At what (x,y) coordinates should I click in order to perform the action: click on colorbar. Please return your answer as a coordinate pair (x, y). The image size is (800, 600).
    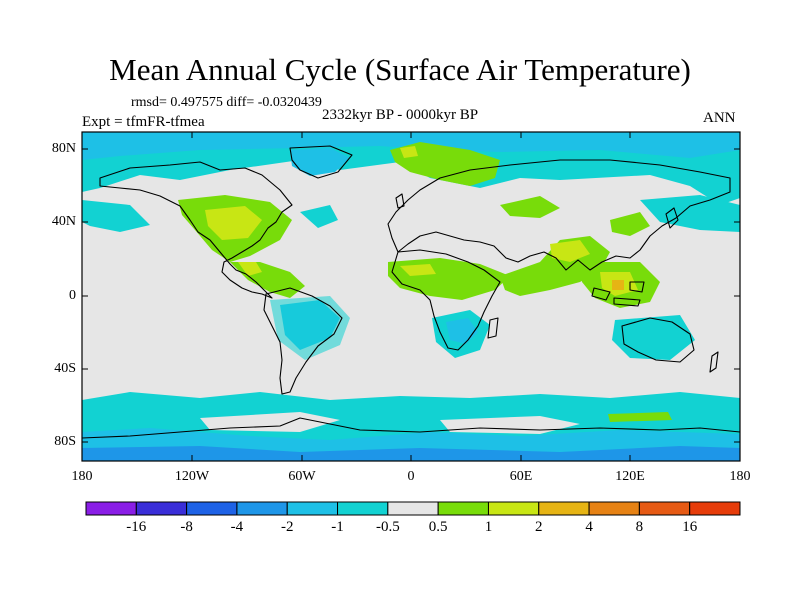
    Looking at the image, I should click on (413, 508).